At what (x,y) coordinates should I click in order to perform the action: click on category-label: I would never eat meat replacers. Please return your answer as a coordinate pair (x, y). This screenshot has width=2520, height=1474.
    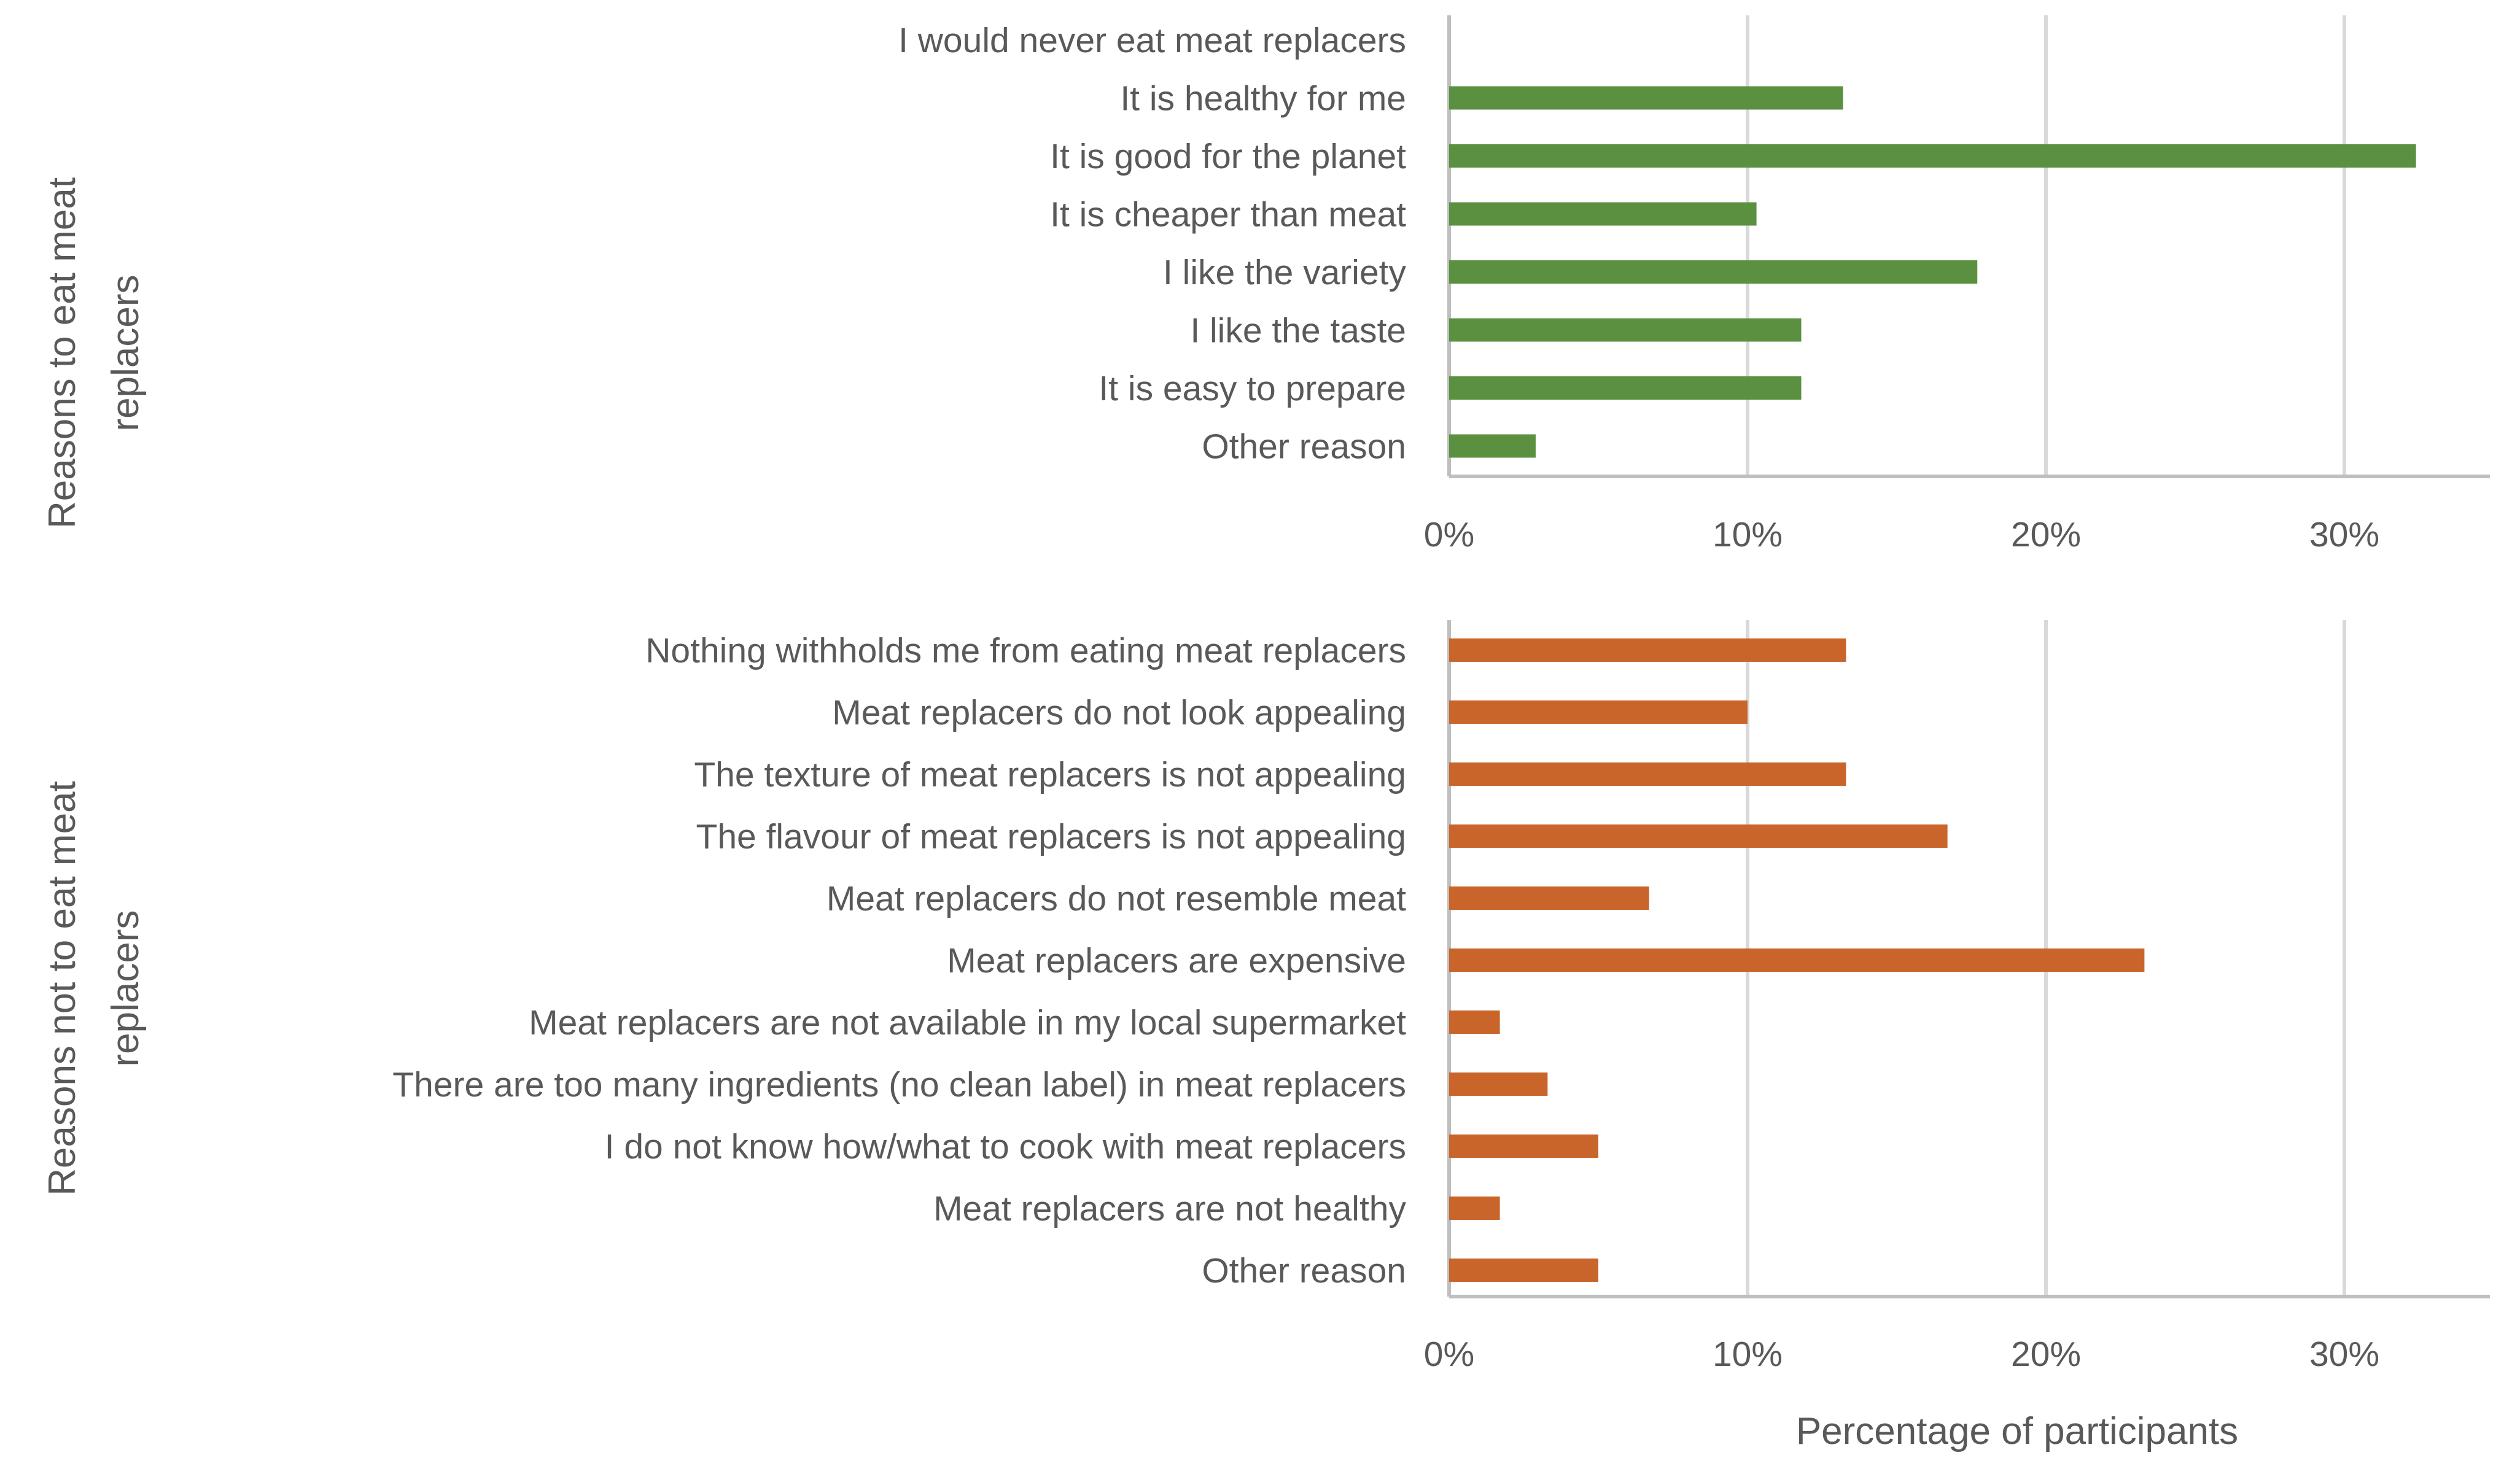
    Looking at the image, I should click on (1152, 40).